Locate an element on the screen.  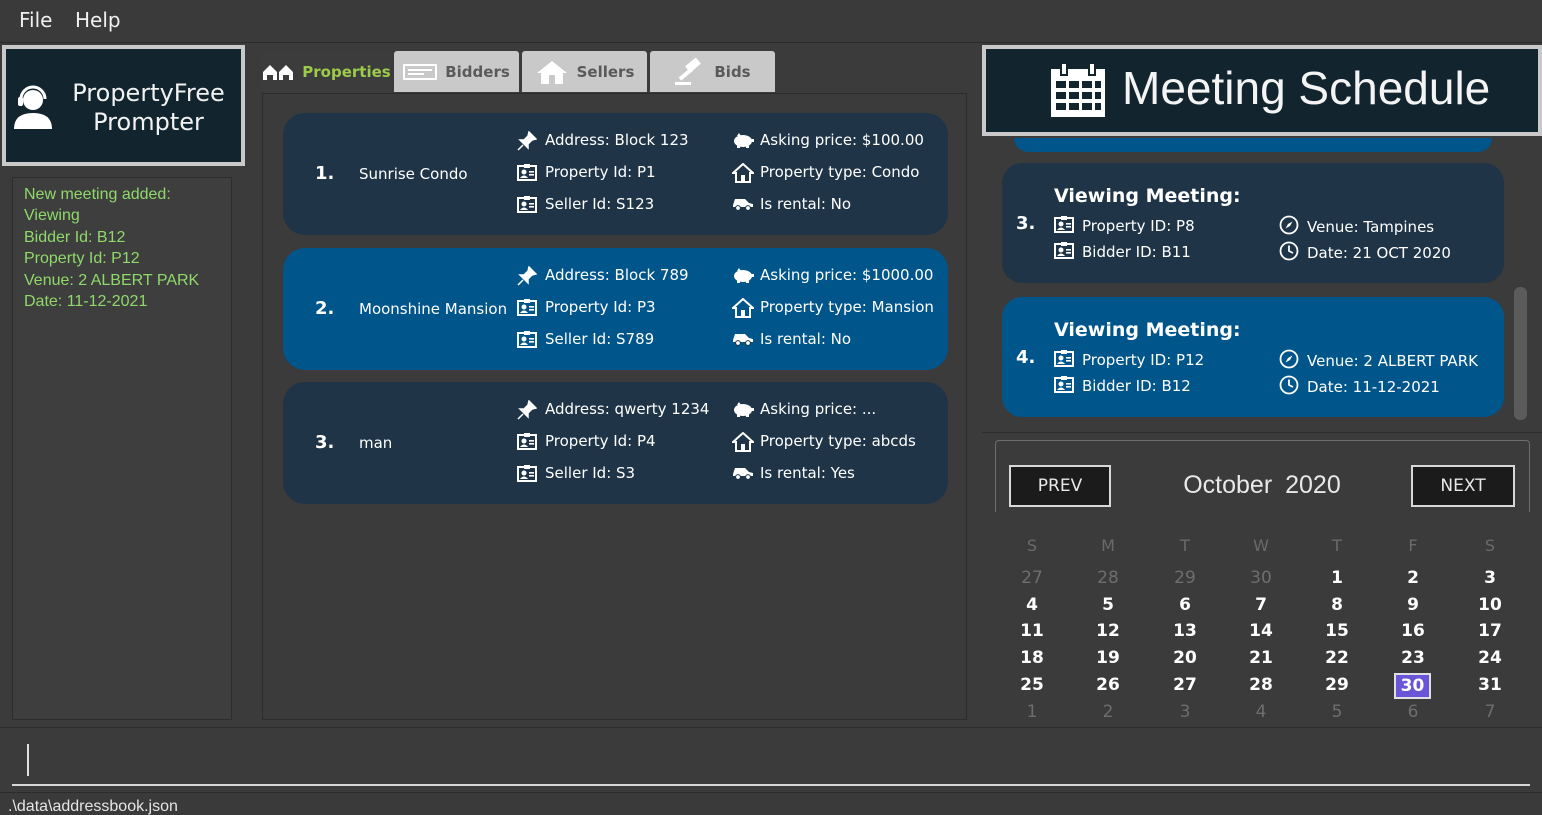
houses-icon is located at coordinates (278, 72).